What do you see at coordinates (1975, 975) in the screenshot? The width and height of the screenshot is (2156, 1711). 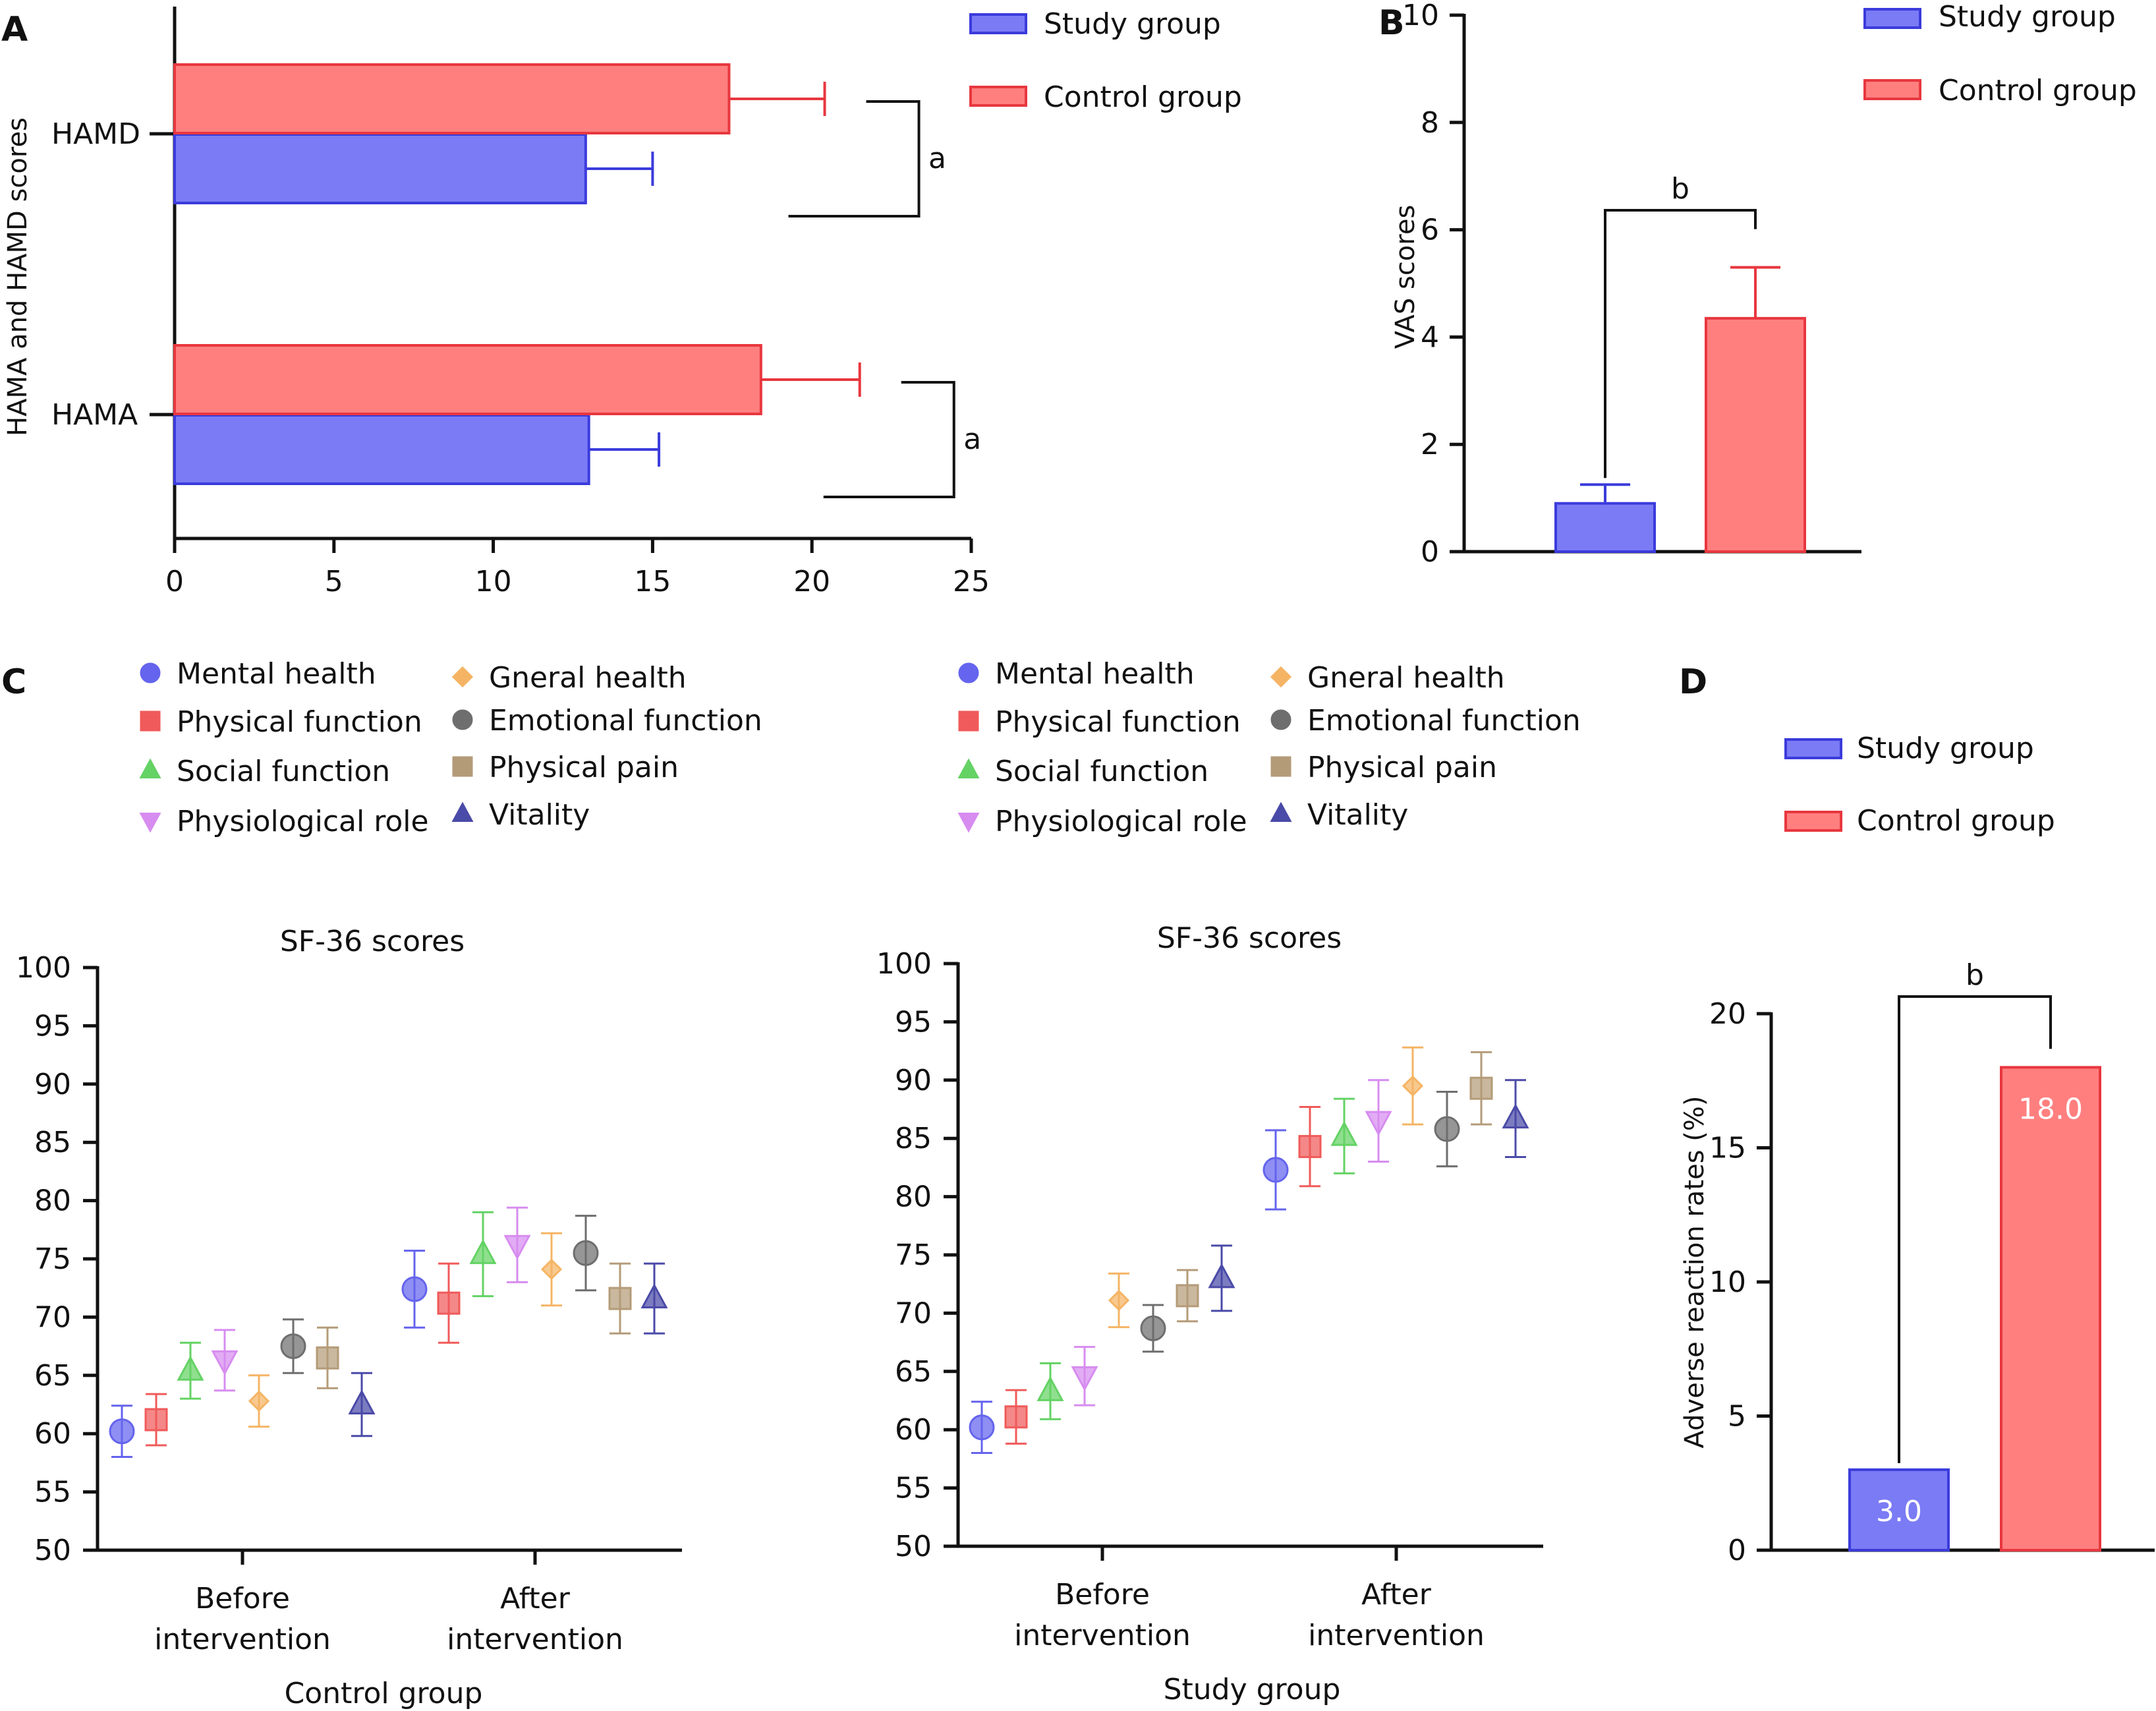 I see `significance-label: b` at bounding box center [1975, 975].